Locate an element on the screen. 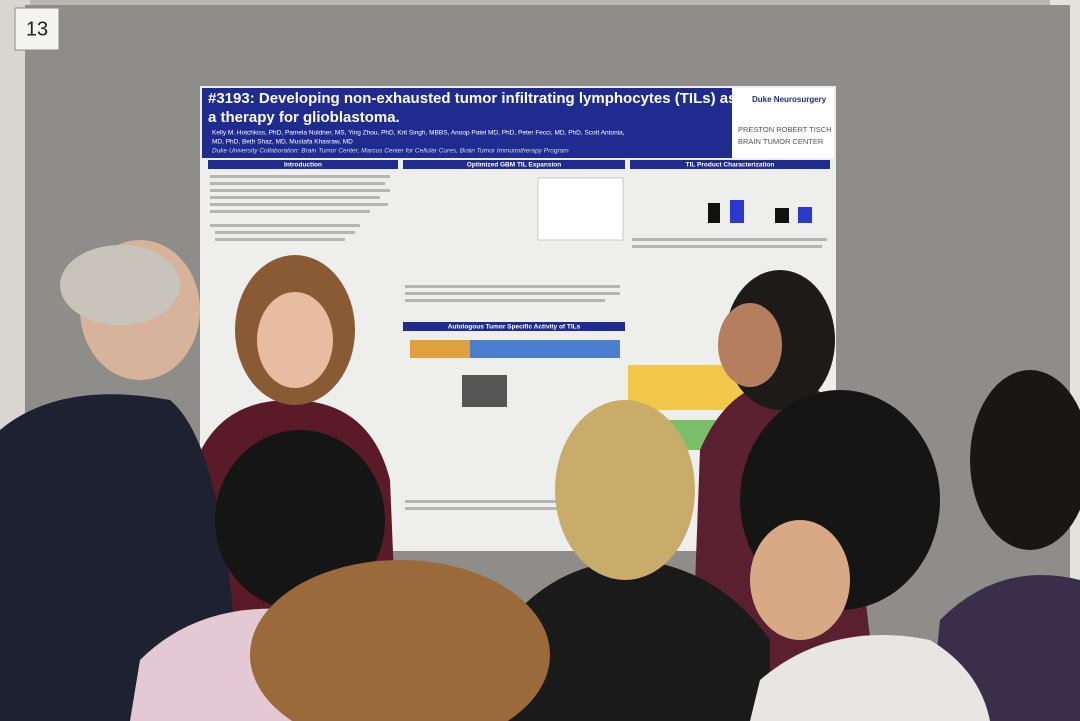  dark-hair is located at coordinates (300, 520).